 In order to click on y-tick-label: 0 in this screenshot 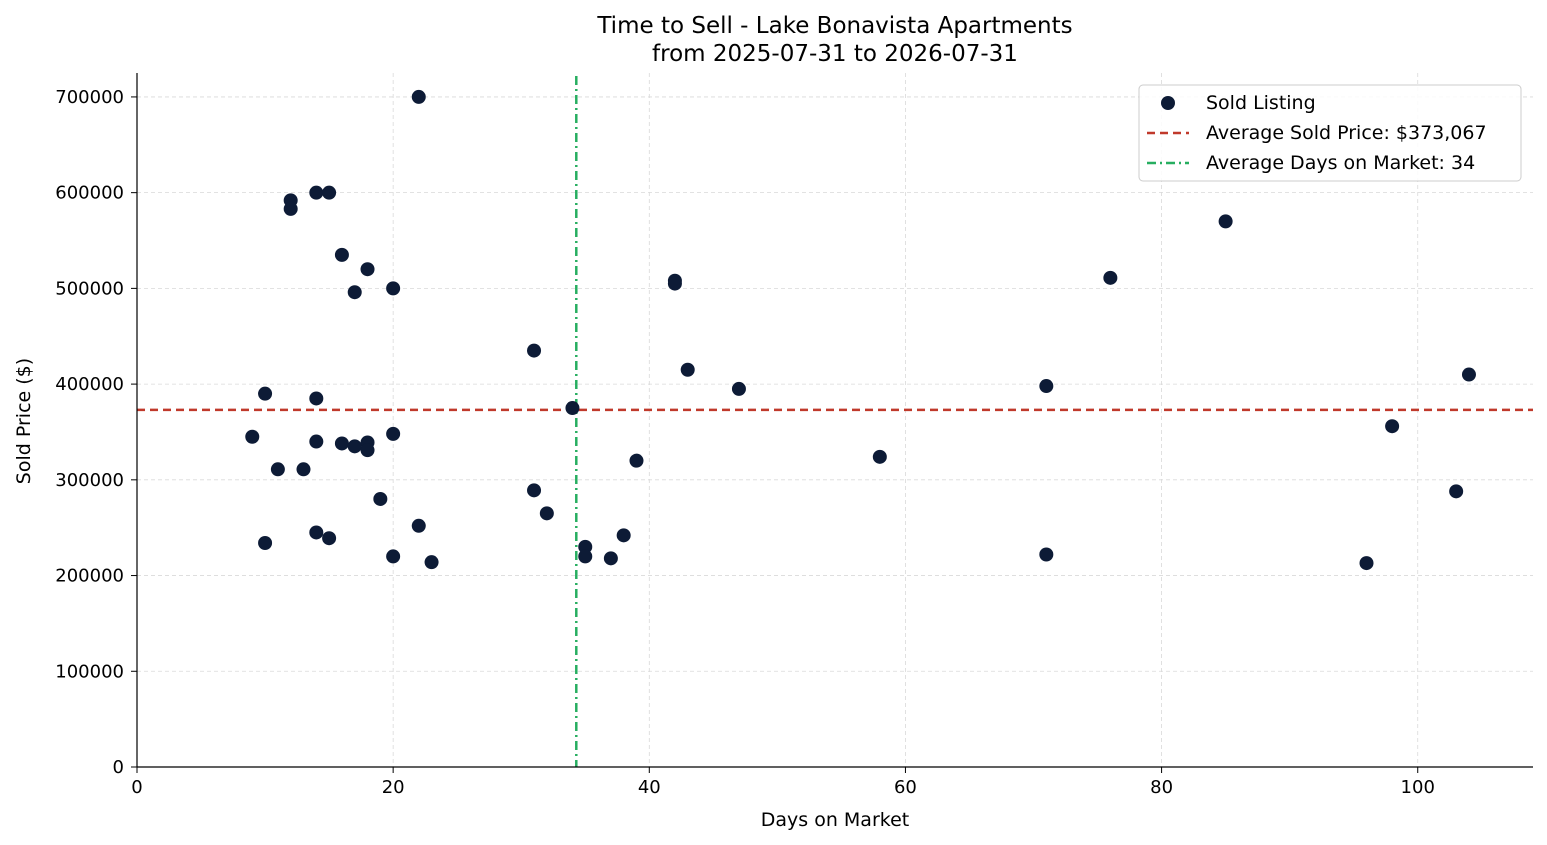, I will do `click(118, 767)`.